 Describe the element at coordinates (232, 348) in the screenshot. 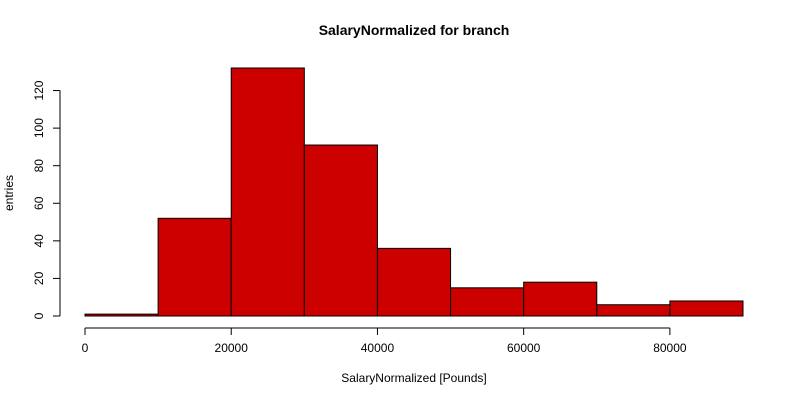

I see `x-tick-label-1: 20000` at that location.